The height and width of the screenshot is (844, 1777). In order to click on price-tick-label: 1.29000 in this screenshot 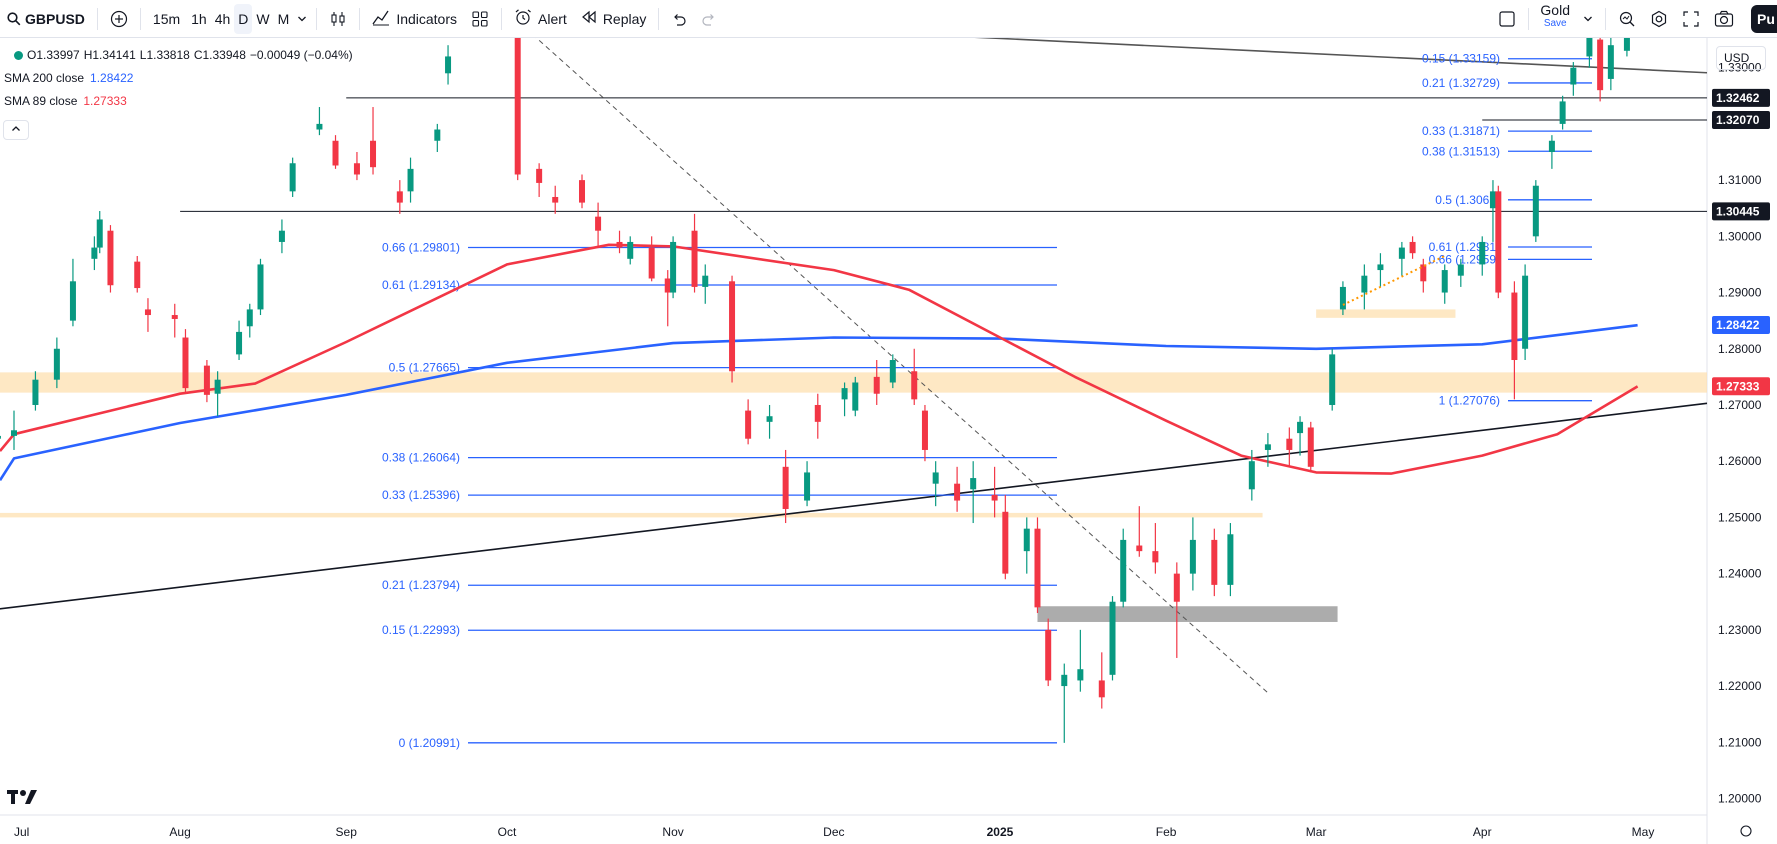, I will do `click(1740, 293)`.